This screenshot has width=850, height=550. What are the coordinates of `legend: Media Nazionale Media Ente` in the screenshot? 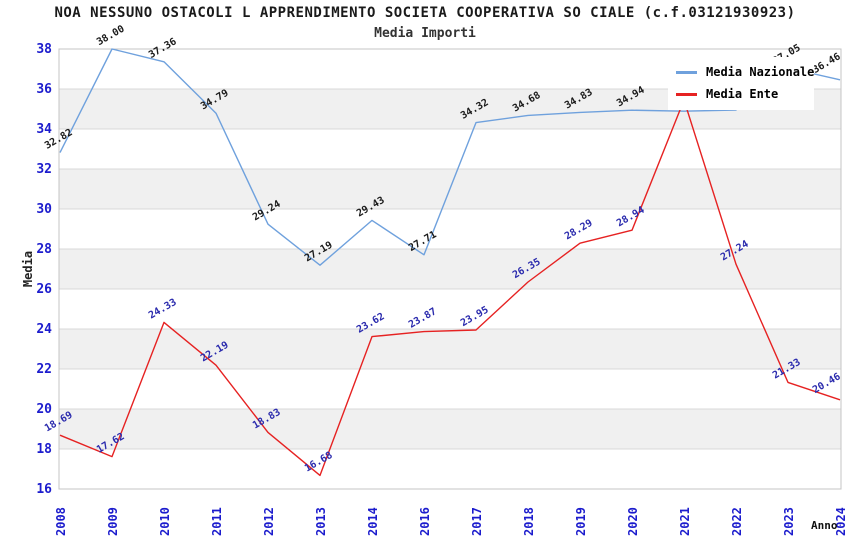 It's located at (741, 83).